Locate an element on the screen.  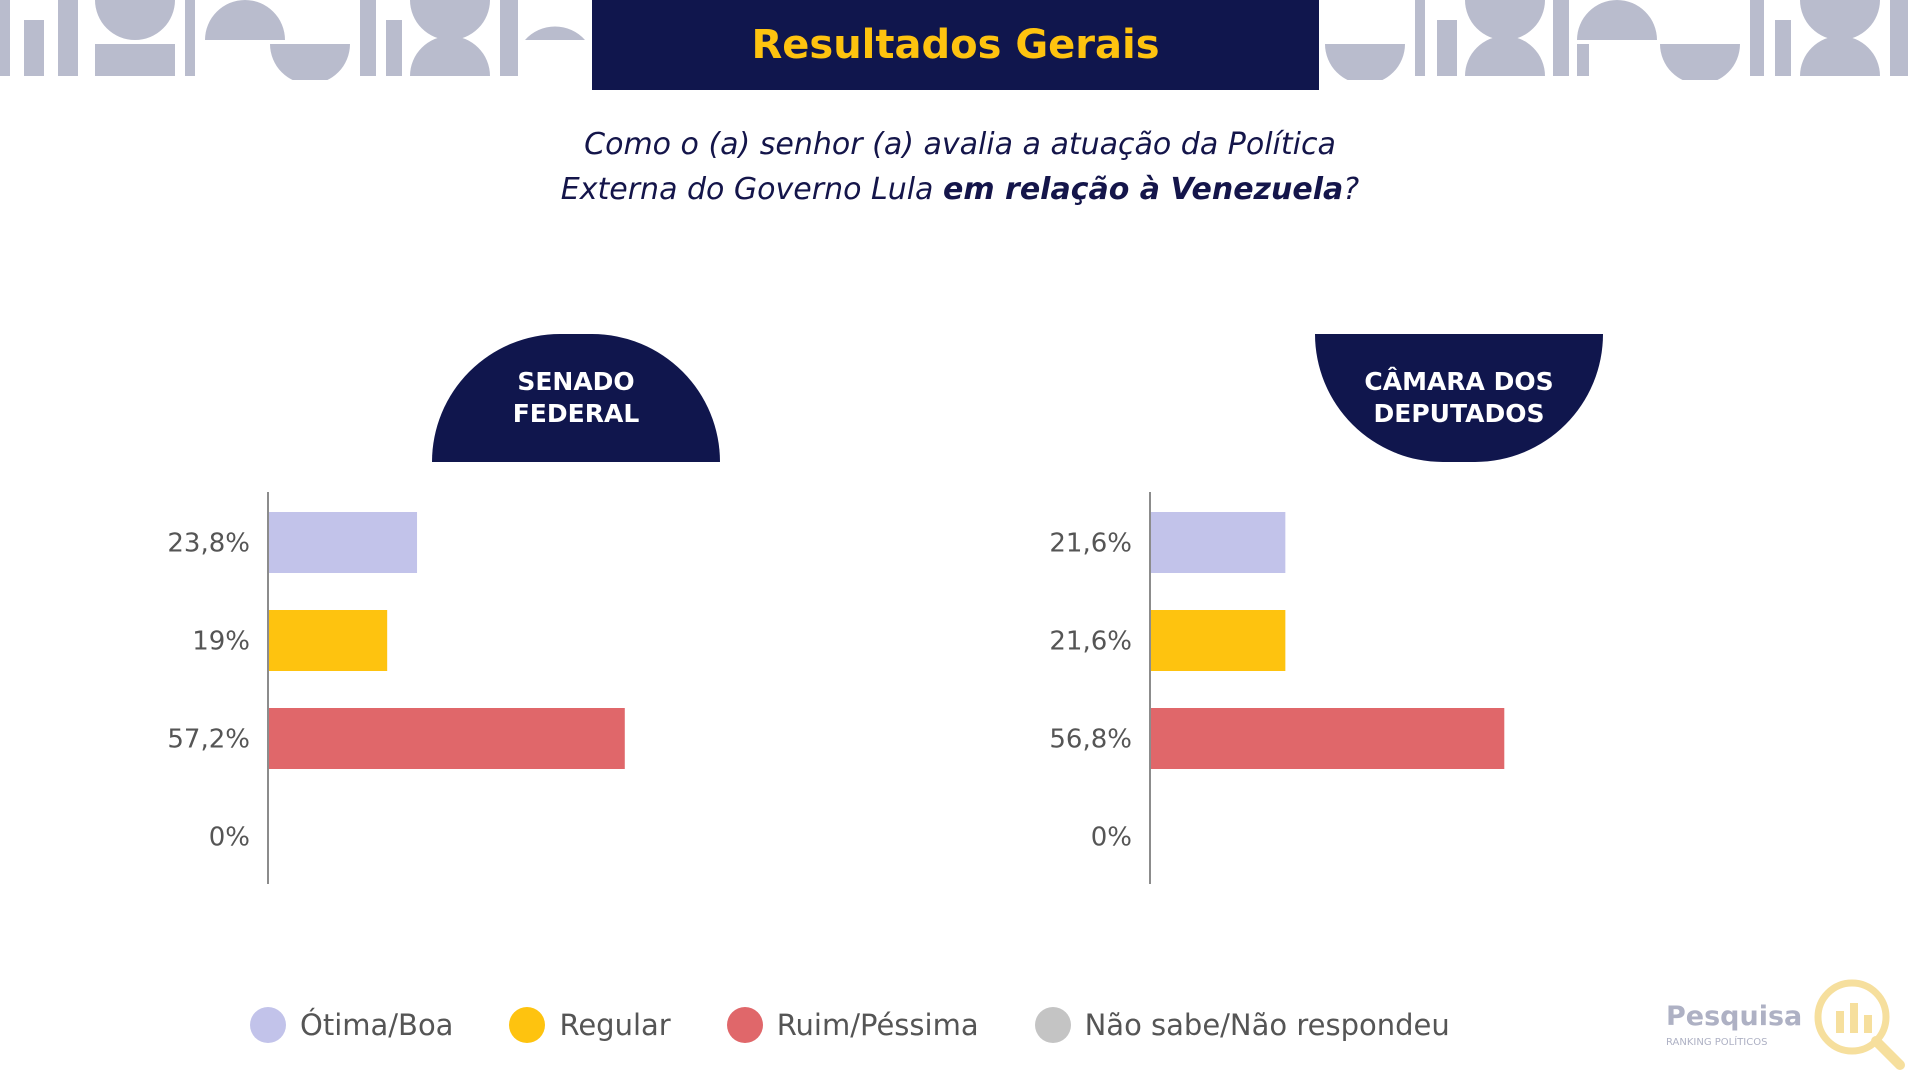
decorative-pattern-left is located at coordinates (292, 40).